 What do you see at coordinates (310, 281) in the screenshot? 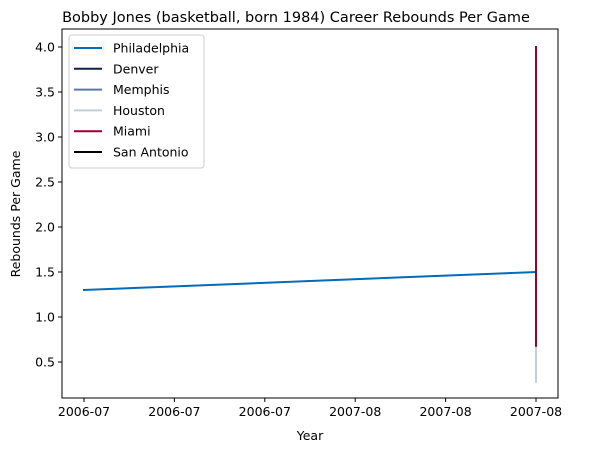
I see `series-line-philadelphia` at bounding box center [310, 281].